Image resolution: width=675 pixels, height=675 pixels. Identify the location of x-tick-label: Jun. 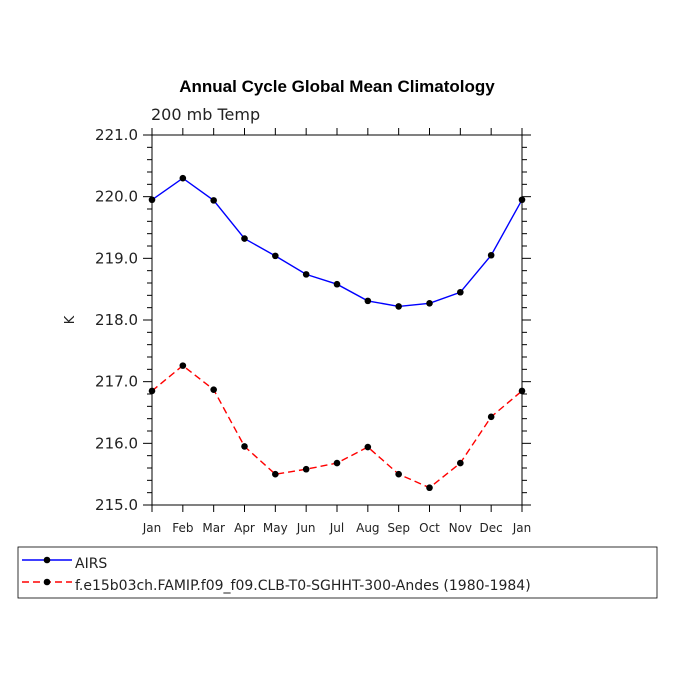
(306, 528).